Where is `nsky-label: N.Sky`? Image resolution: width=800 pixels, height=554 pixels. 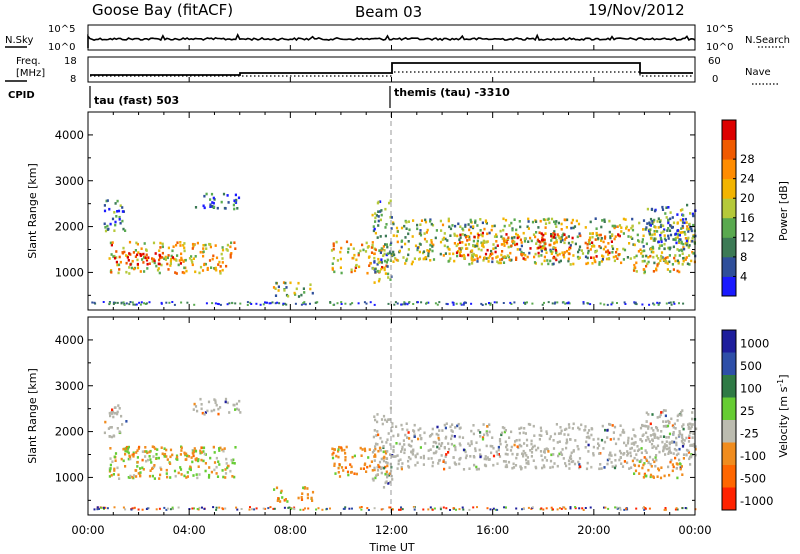
nsky-label: N.Sky is located at coordinates (19, 40).